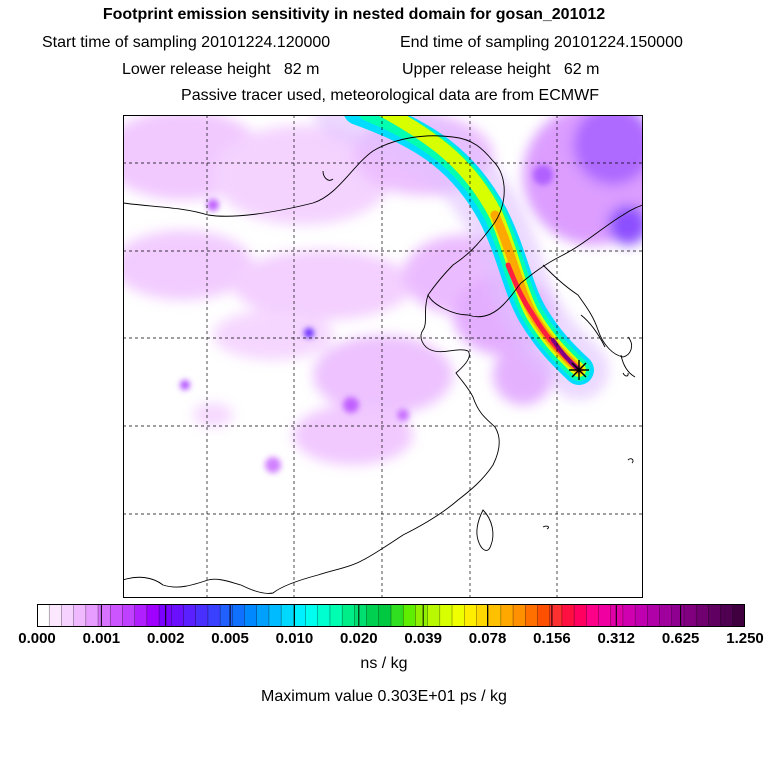 This screenshot has width=768, height=768. Describe the element at coordinates (680, 638) in the screenshot. I see `colorbar-tick-label: 0.625` at that location.